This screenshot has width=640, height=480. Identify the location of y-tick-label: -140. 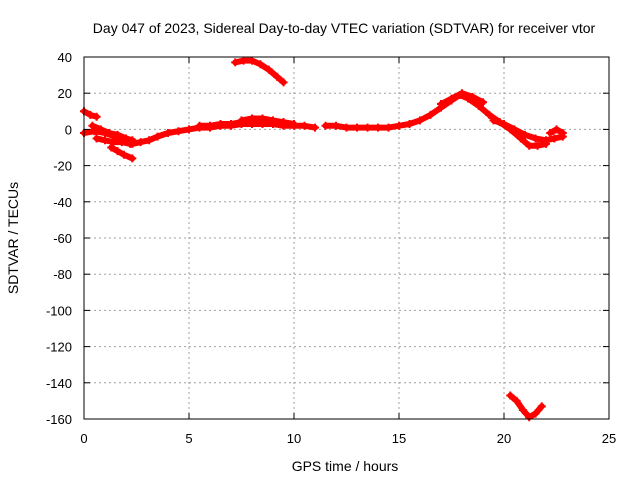
(59, 383).